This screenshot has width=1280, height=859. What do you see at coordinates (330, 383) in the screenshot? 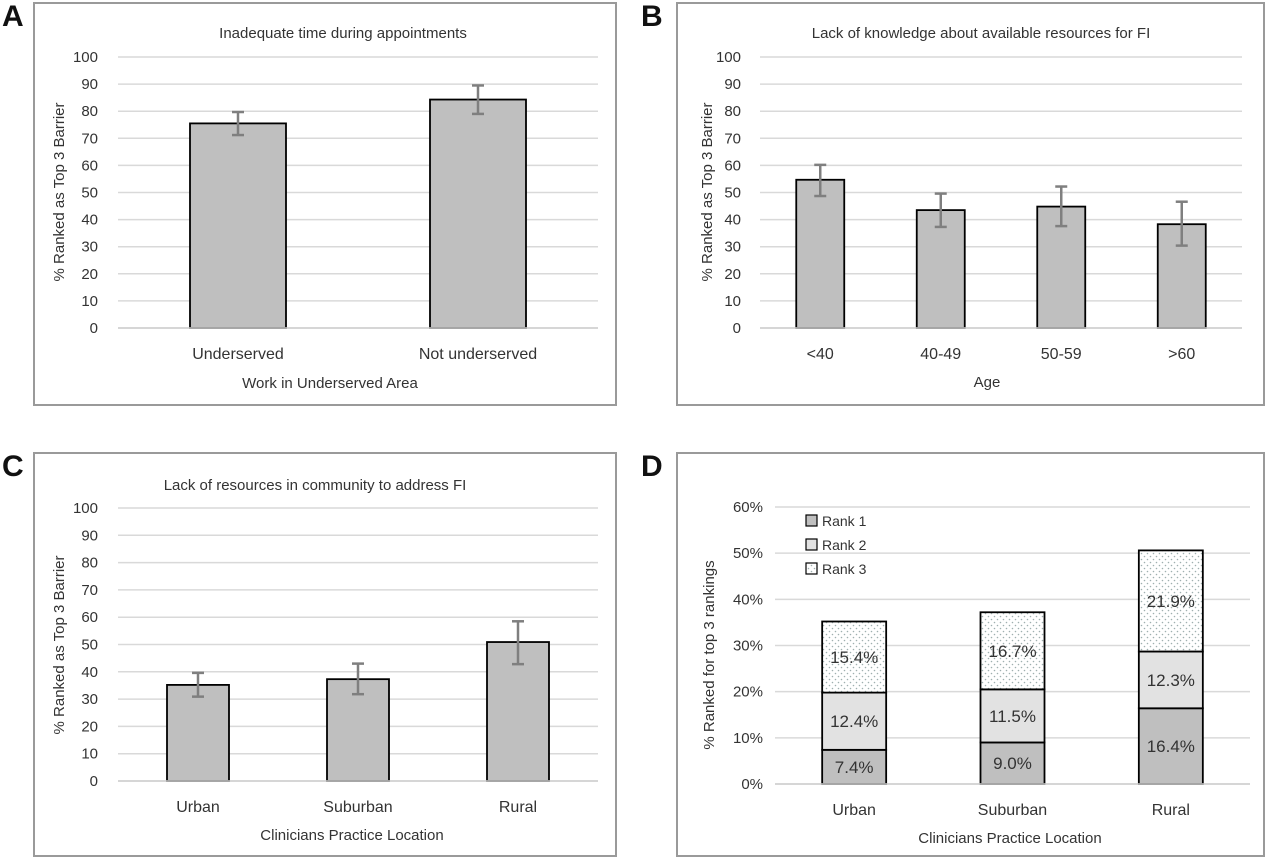
I see `panel-a-x-axis-label: Work in Underserved Area` at bounding box center [330, 383].